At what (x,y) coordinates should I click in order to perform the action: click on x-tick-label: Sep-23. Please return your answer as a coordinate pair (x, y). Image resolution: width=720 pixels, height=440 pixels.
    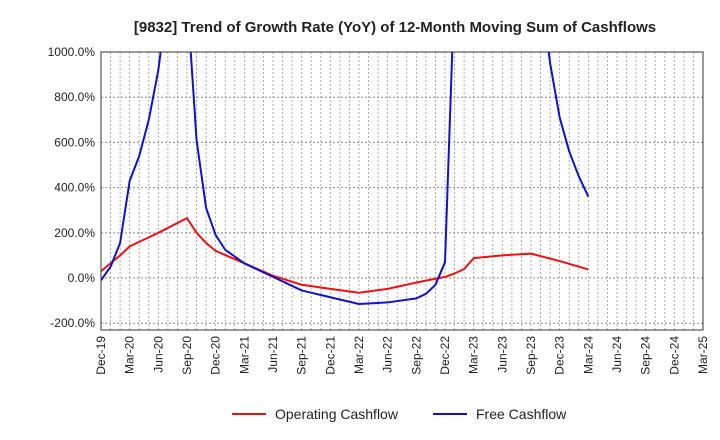
    Looking at the image, I should click on (531, 355).